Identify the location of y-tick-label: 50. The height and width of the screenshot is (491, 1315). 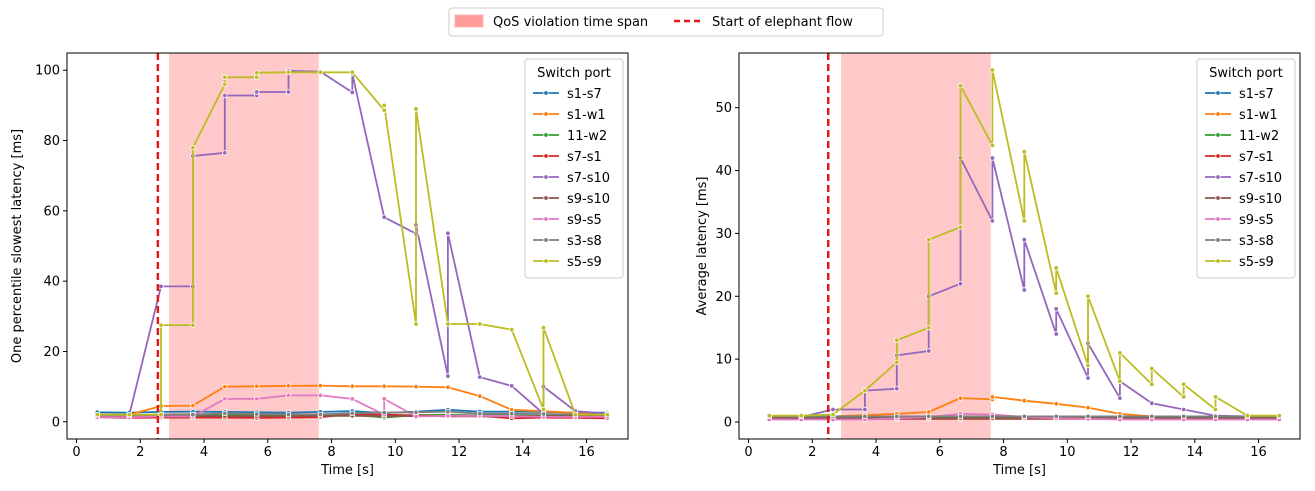
(723, 108).